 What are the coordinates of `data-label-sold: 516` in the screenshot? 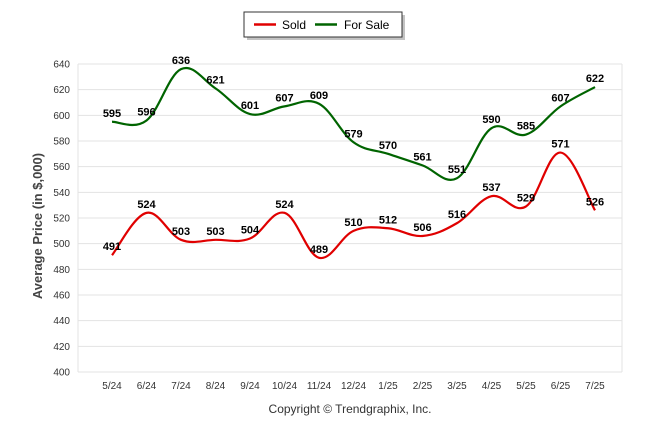 It's located at (457, 215).